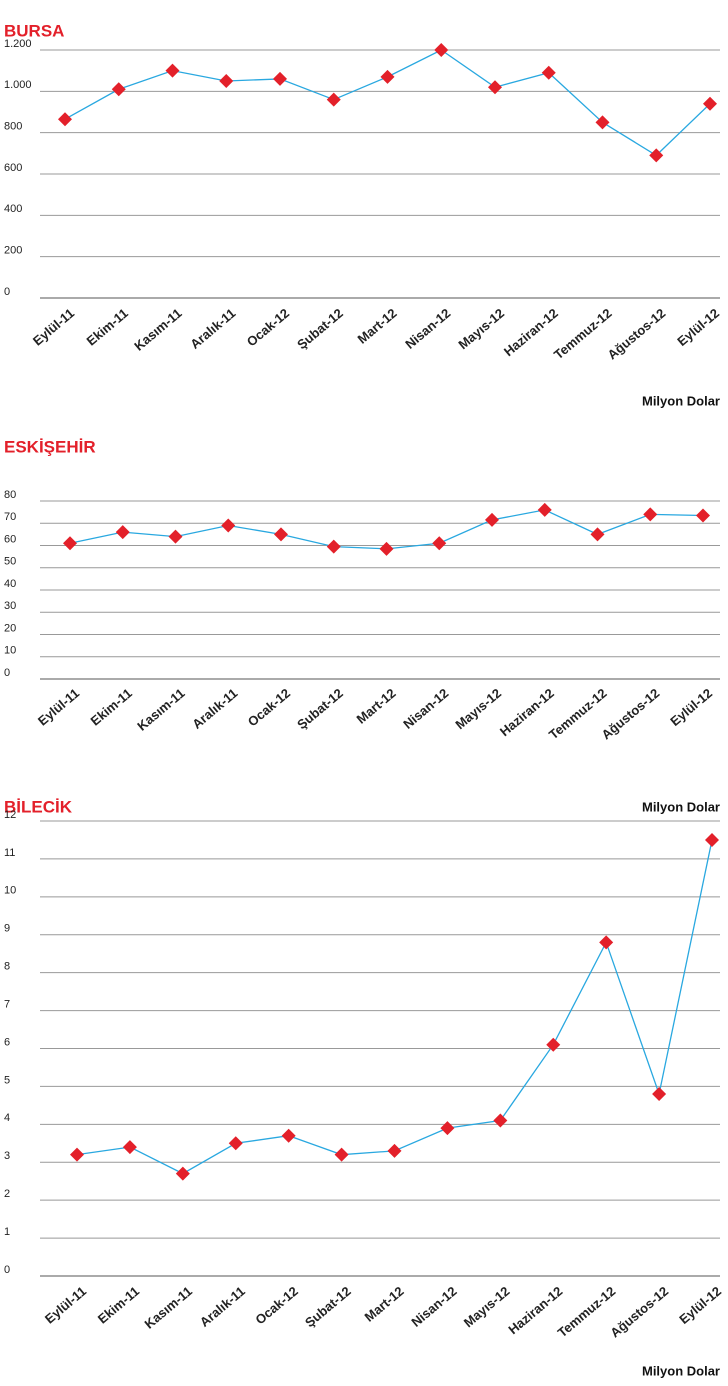 The image size is (728, 1386). Describe the element at coordinates (13, 127) in the screenshot. I see `y-tick-label: 800` at that location.